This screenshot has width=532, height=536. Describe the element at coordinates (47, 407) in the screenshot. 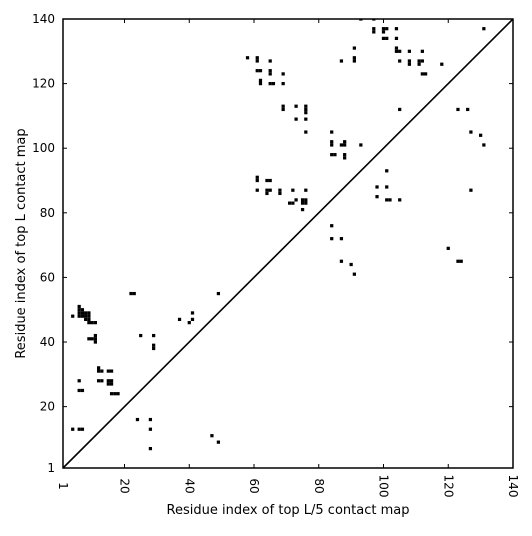

I see `y-tick-label: 20` at that location.